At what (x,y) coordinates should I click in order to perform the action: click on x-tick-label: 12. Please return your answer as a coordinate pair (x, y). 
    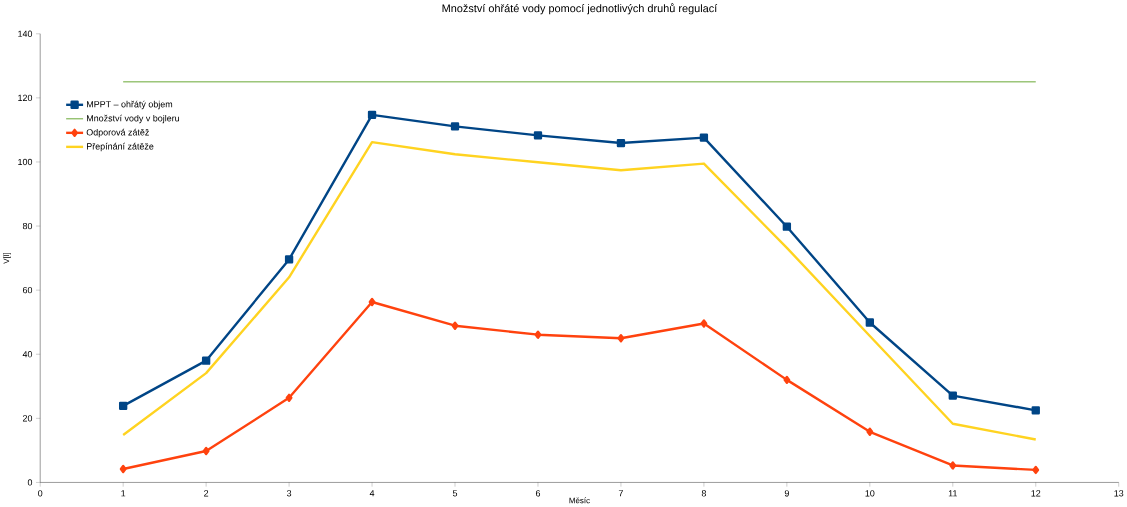
    Looking at the image, I should click on (1036, 493).